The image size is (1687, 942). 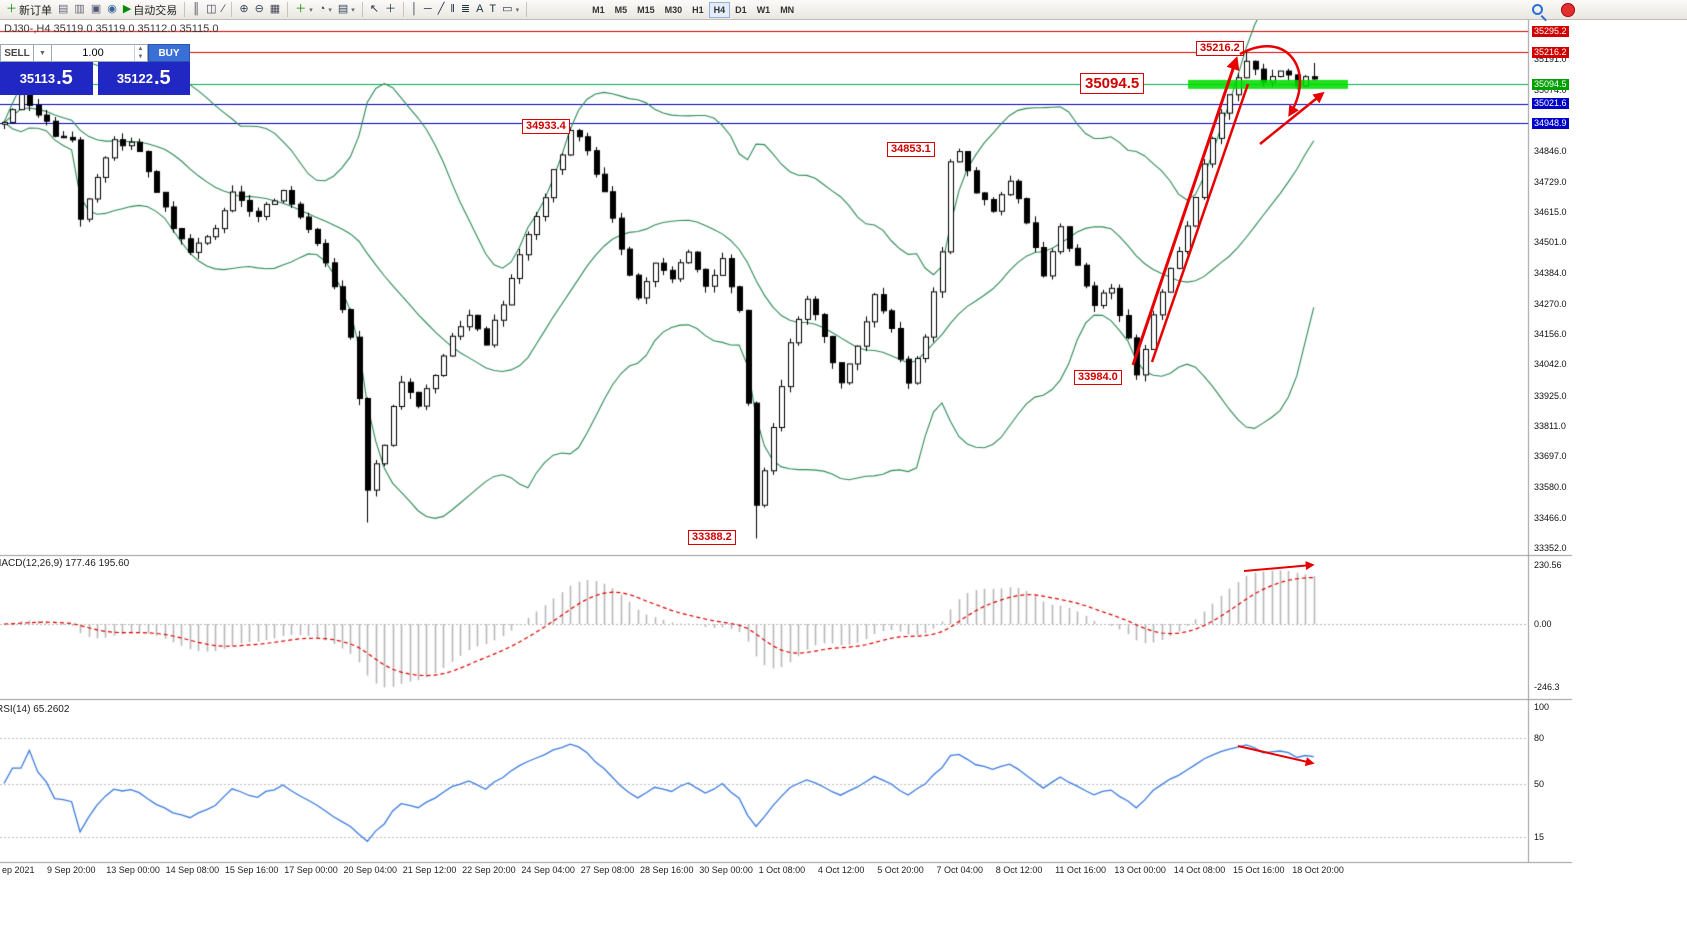 What do you see at coordinates (429, 870) in the screenshot?
I see `time-axis-label: 21 Sep 12:00` at bounding box center [429, 870].